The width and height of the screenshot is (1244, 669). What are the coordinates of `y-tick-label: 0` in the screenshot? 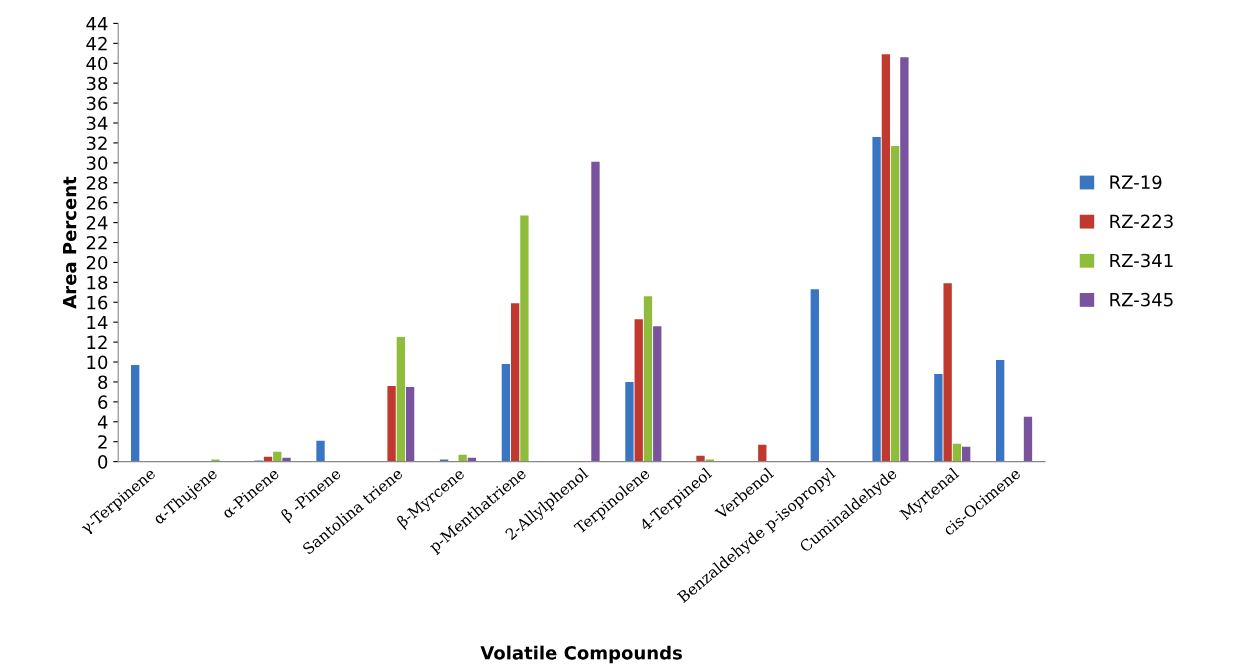 It's located at (103, 462).